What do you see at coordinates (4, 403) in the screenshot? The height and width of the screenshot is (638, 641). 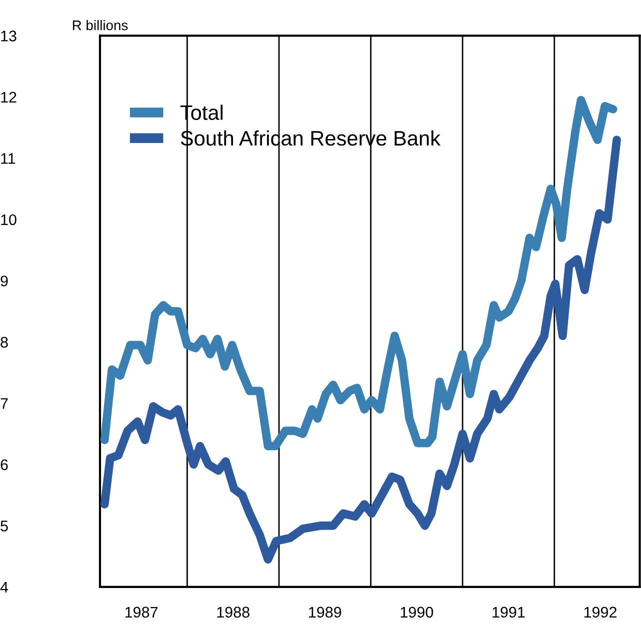 I see `y-tick-label: 7` at bounding box center [4, 403].